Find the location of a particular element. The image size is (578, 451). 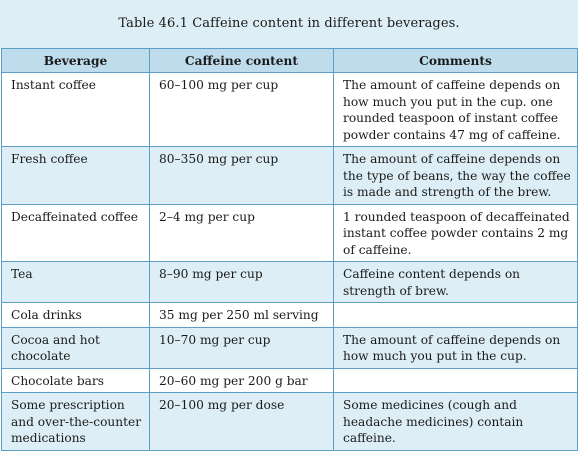

beverage-cell: Chocolate bars is located at coordinates (75, 380).